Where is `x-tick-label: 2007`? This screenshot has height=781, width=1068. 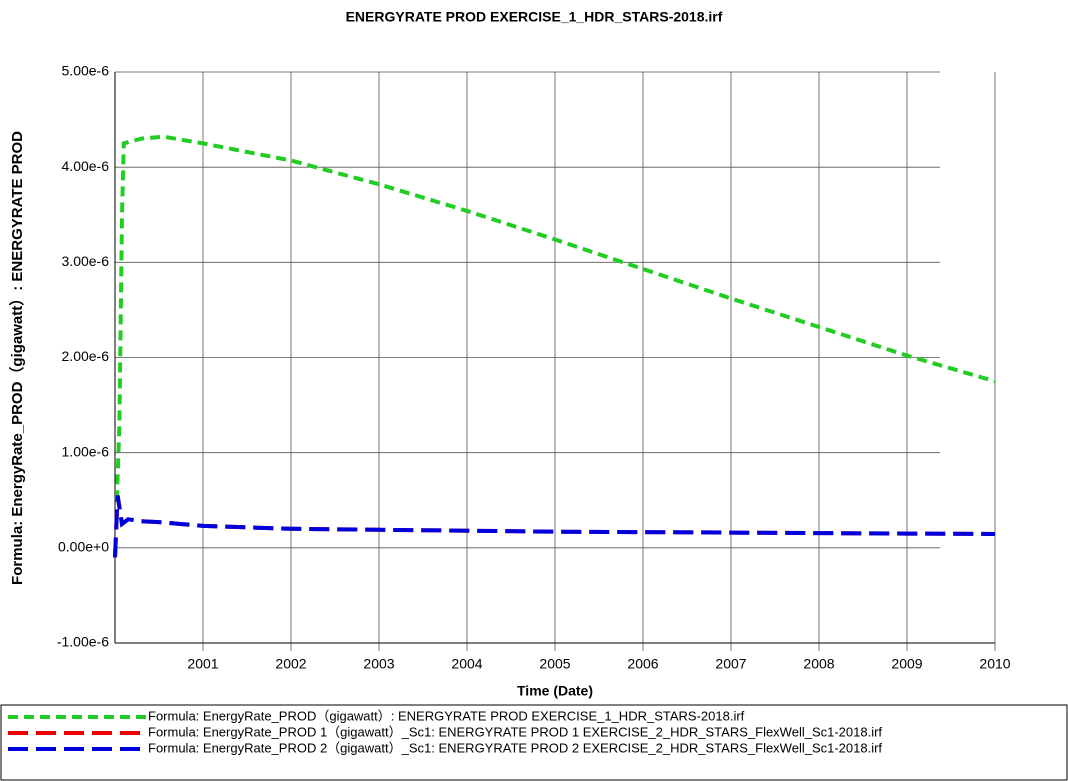 x-tick-label: 2007 is located at coordinates (730, 664).